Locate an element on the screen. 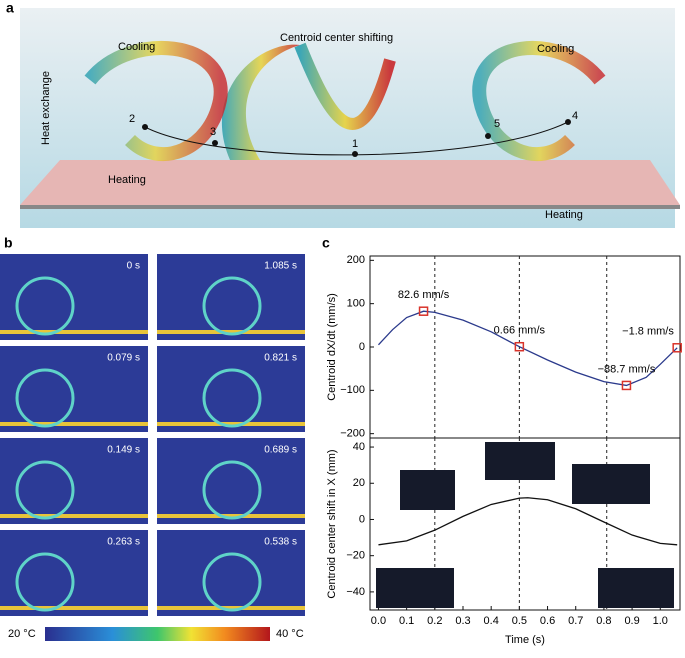 The height and width of the screenshot is (658, 685). platform is located at coordinates (350, 182).